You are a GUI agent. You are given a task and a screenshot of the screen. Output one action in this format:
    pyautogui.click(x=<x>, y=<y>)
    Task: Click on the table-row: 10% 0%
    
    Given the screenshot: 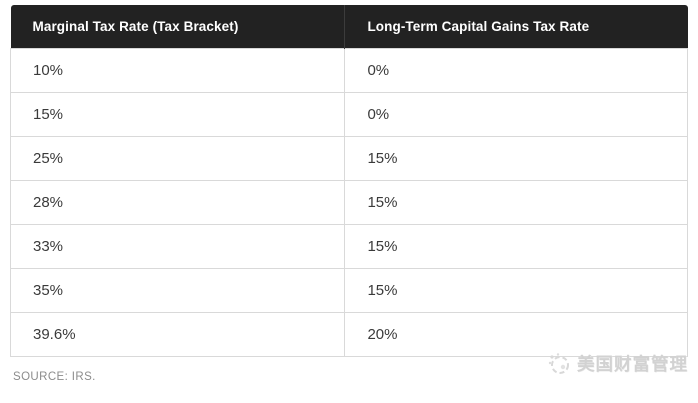 What is the action you would take?
    pyautogui.click(x=348, y=70)
    